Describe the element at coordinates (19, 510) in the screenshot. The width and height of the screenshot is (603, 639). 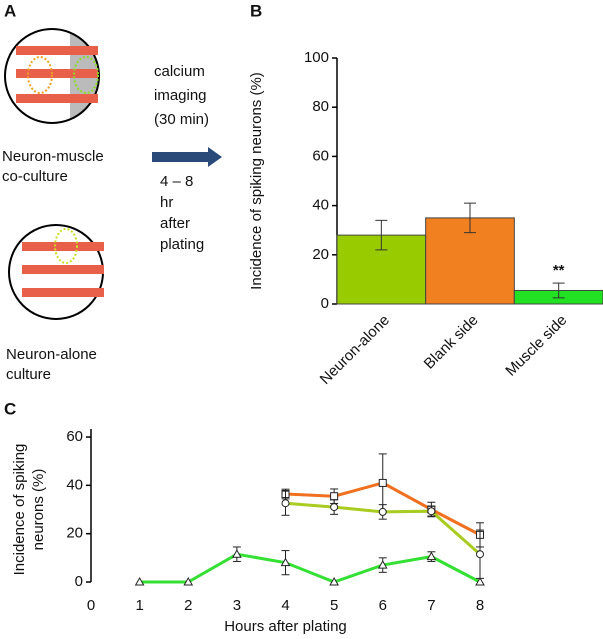
I see `y-axis-label: Incidence of spiking` at that location.